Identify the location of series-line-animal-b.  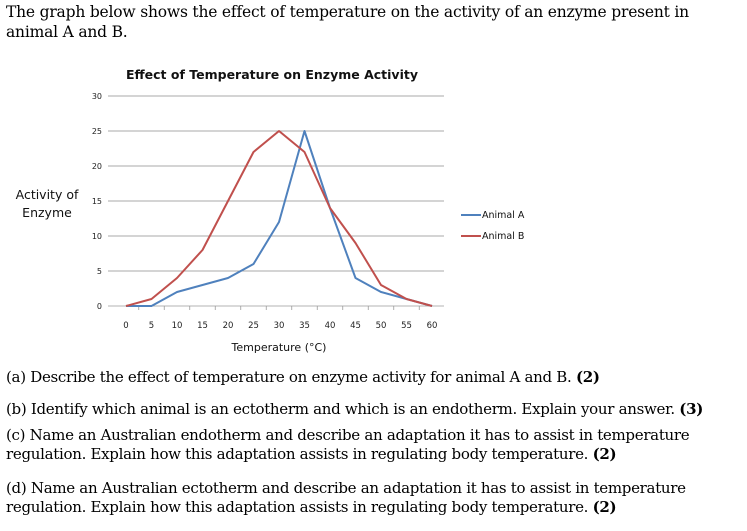
(279, 218).